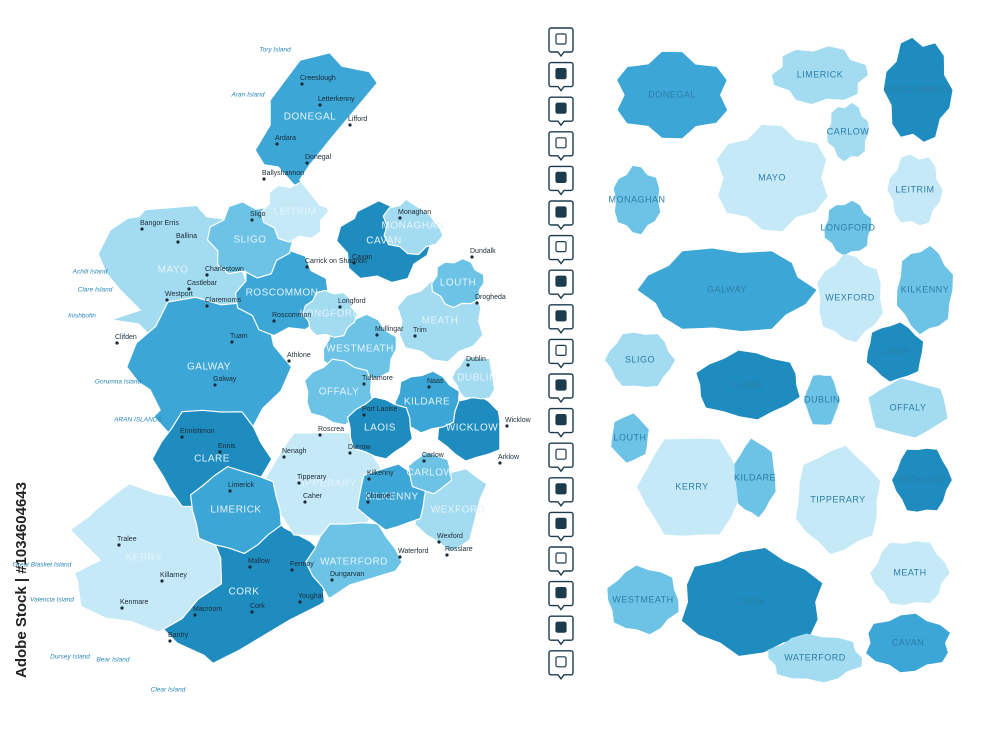  Describe the element at coordinates (820, 74) in the screenshot. I see `county-label: LIMERICK` at that location.